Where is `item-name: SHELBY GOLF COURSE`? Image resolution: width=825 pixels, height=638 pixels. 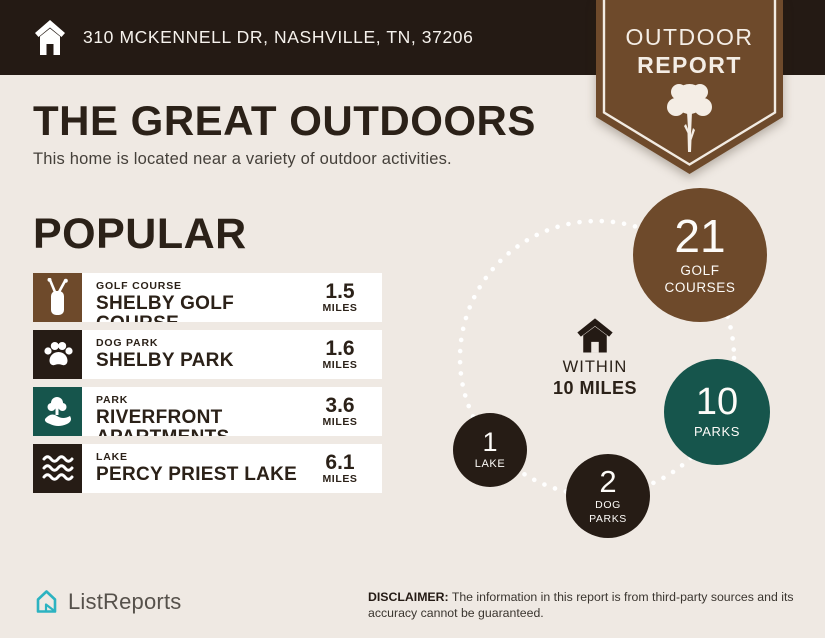 item-name: SHELBY GOLF COURSE is located at coordinates (165, 308).